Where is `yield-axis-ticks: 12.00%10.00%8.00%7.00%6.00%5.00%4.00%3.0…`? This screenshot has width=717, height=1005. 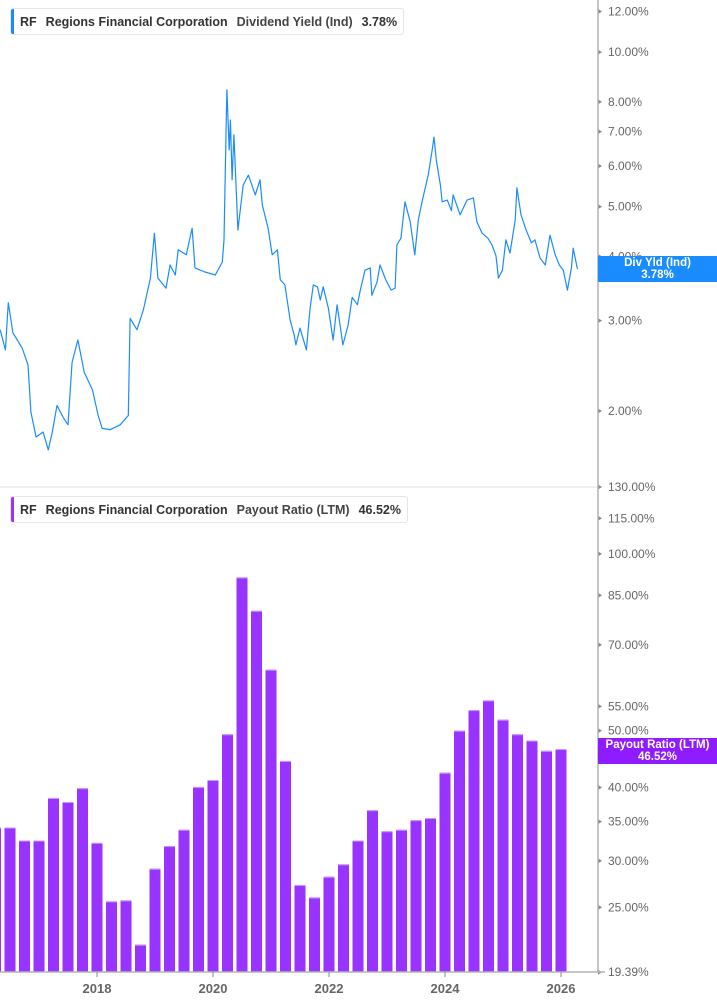 yield-axis-ticks: 12.00%10.00%8.00%7.00%6.00%5.00%4.00%3.0… is located at coordinates (623, 211).